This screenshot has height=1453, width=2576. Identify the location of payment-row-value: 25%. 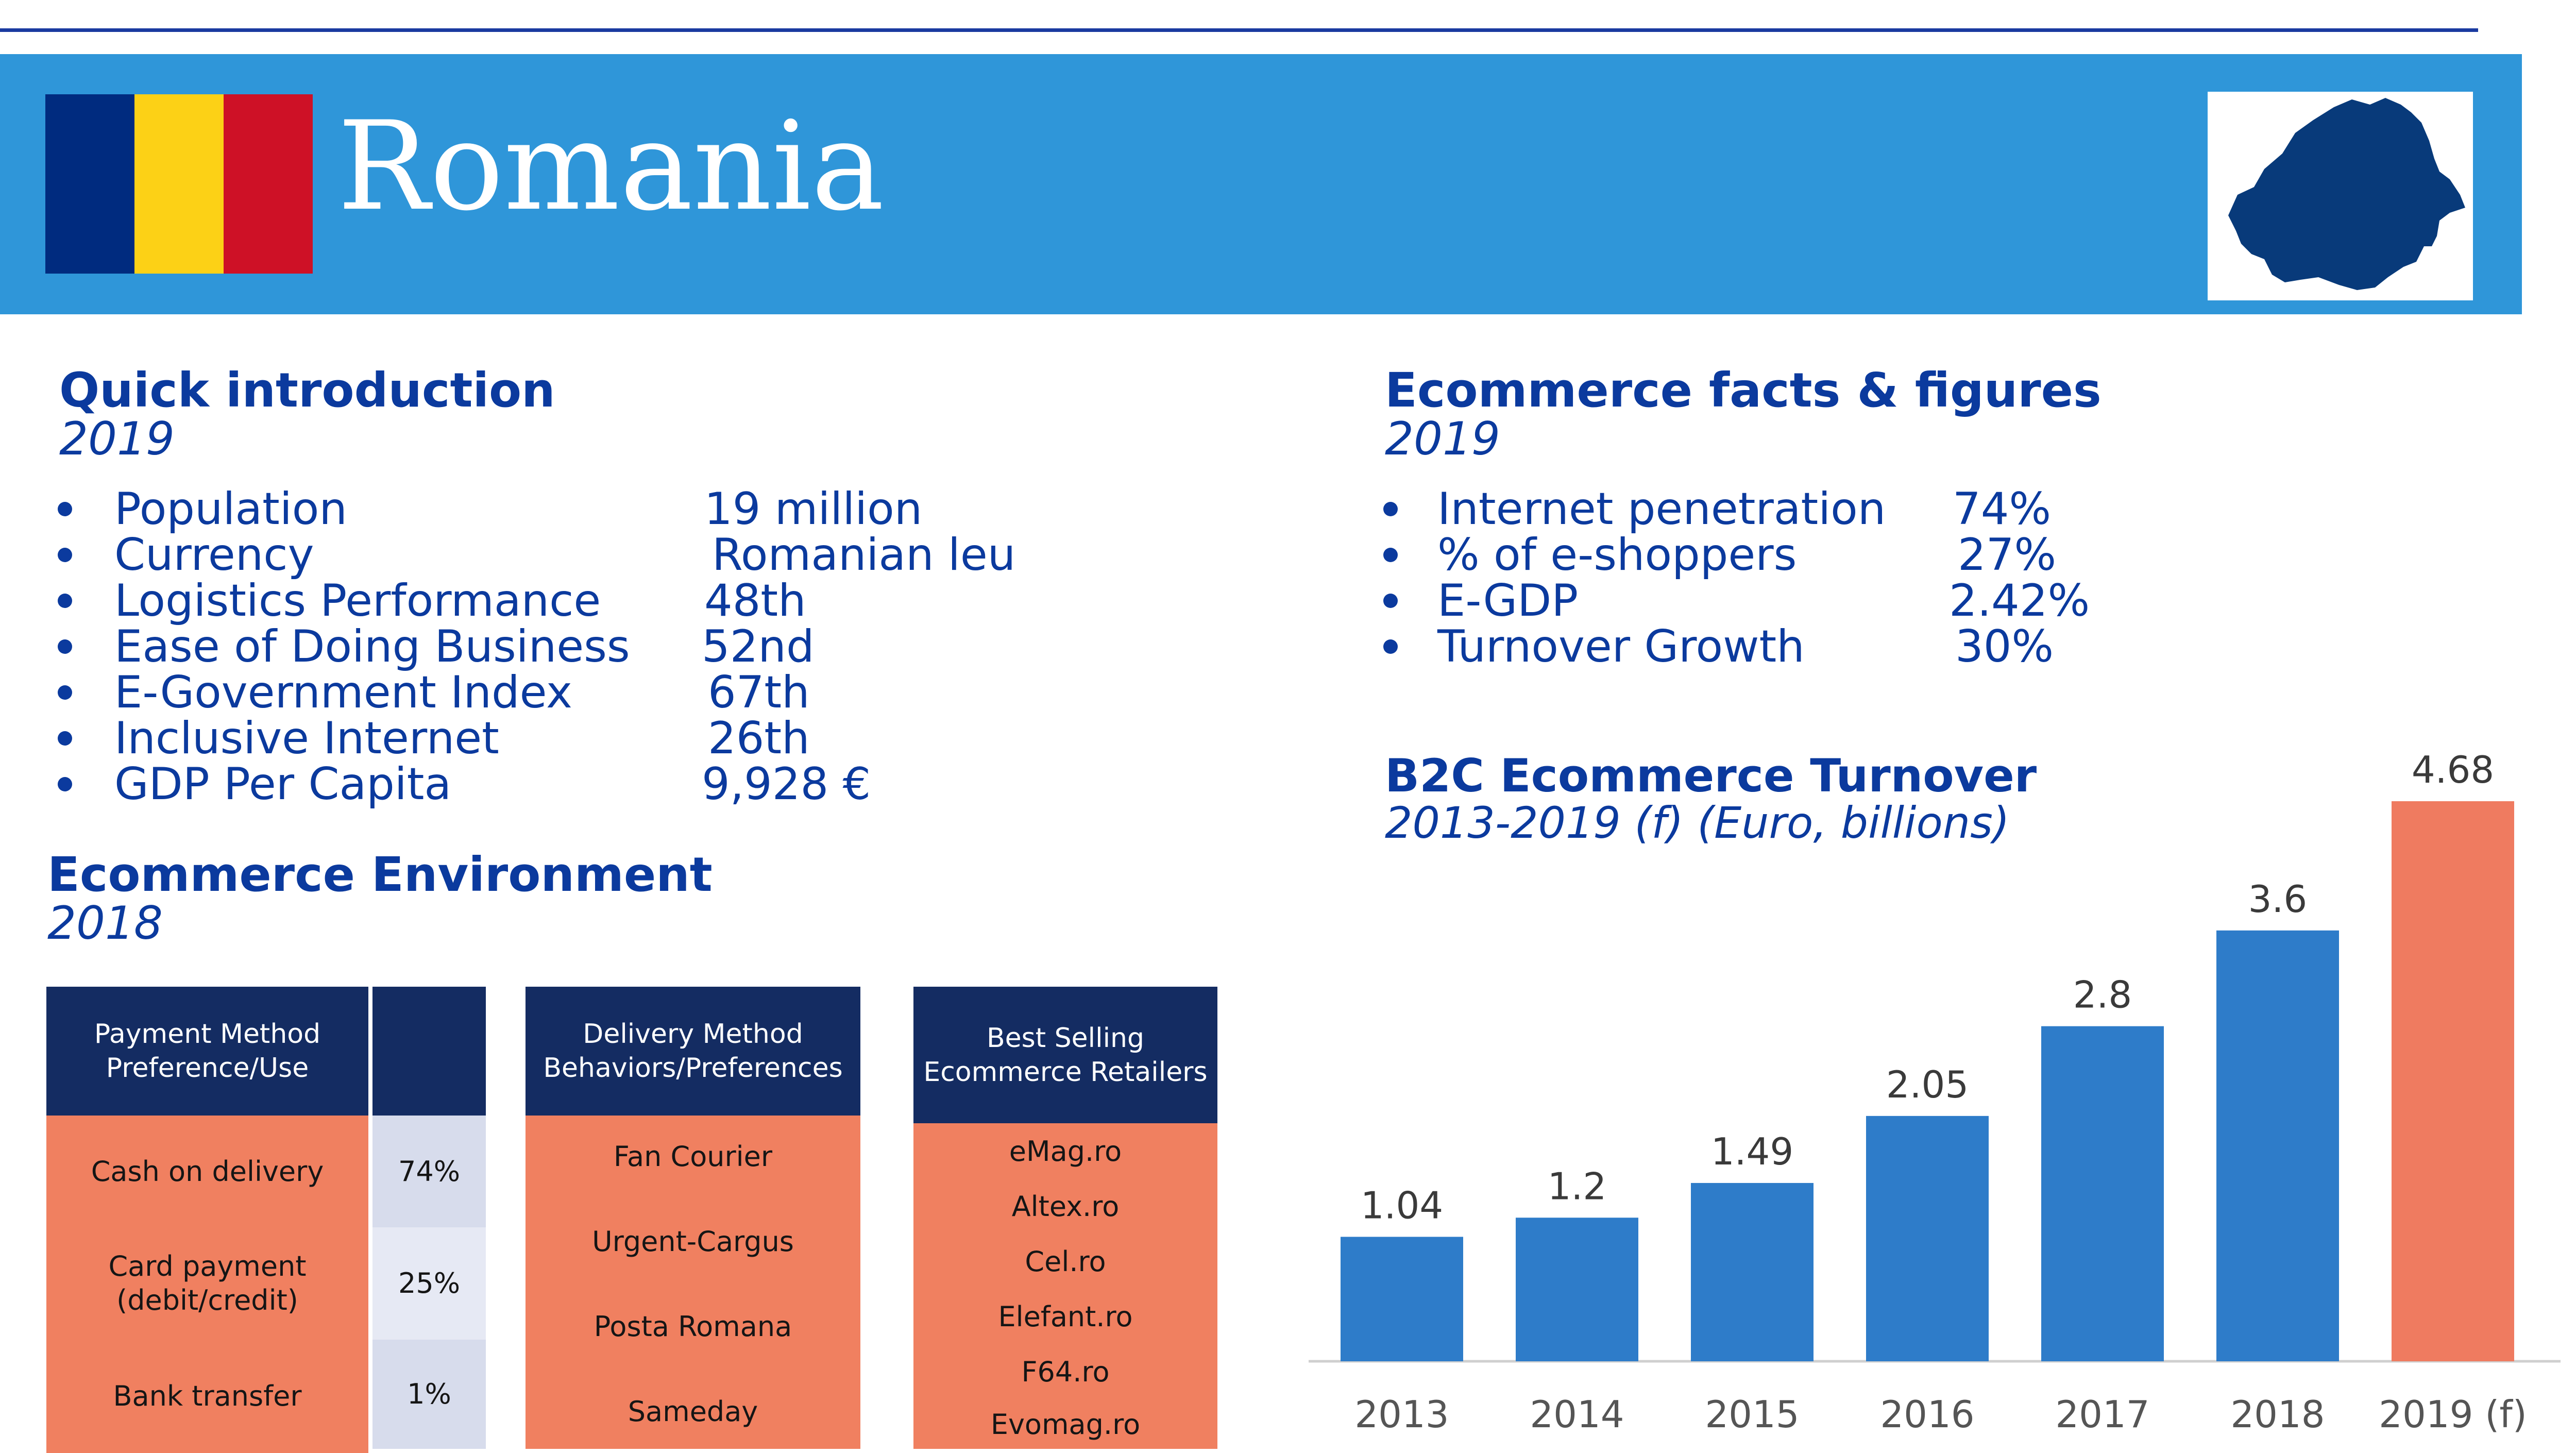
(429, 1284).